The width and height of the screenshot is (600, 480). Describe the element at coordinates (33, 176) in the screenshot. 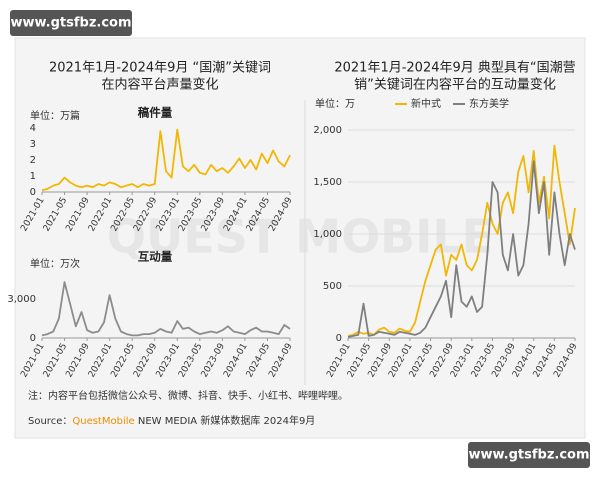

I see `y-tick-label: 1` at that location.